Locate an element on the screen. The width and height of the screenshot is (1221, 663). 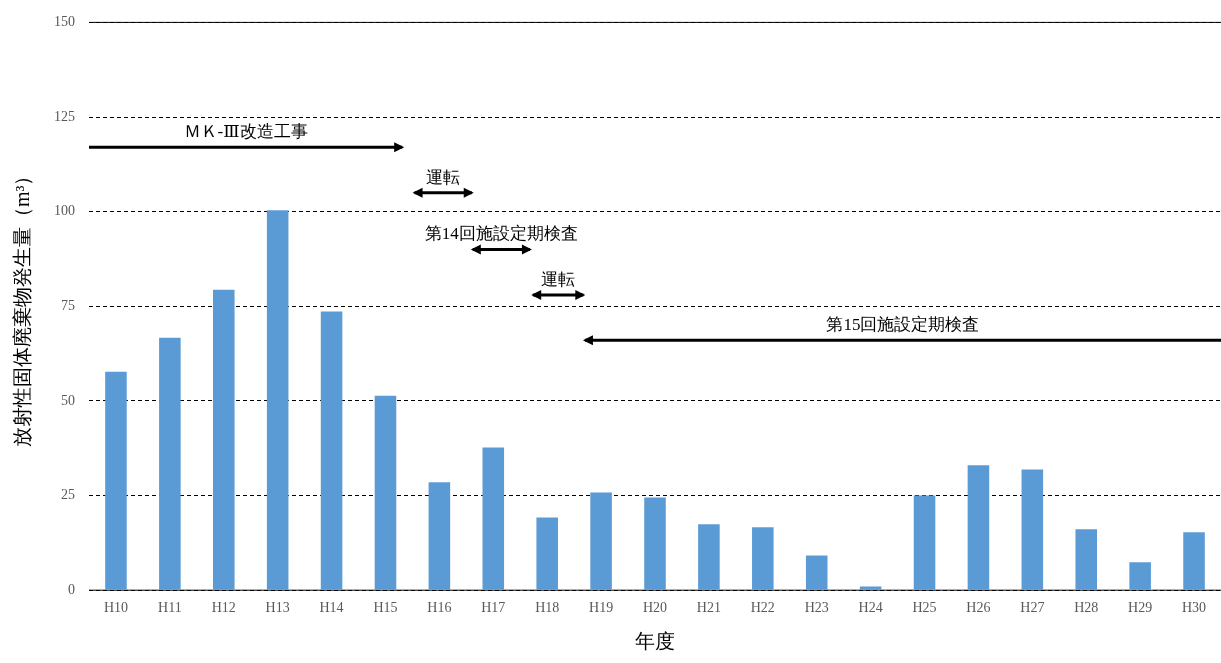
x-axis-title: 年度 is located at coordinates (655, 641).